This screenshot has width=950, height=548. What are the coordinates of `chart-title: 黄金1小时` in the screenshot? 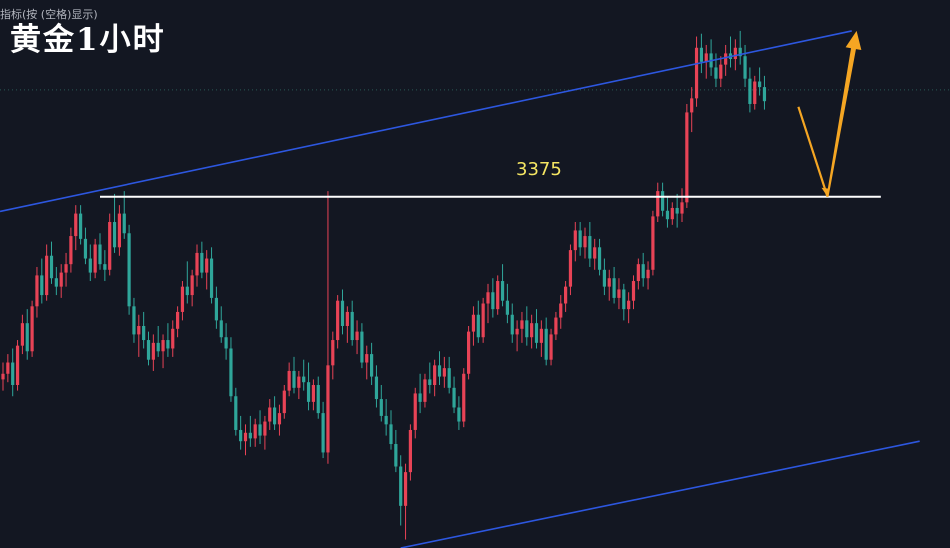 It's located at (88, 40).